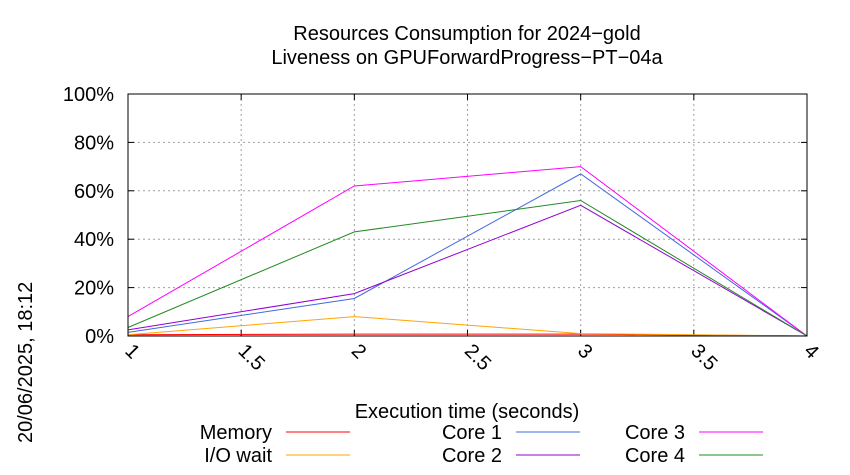 The height and width of the screenshot is (475, 850). Describe the element at coordinates (26, 362) in the screenshot. I see `timestamp: 20/06/2025, 18:12` at that location.